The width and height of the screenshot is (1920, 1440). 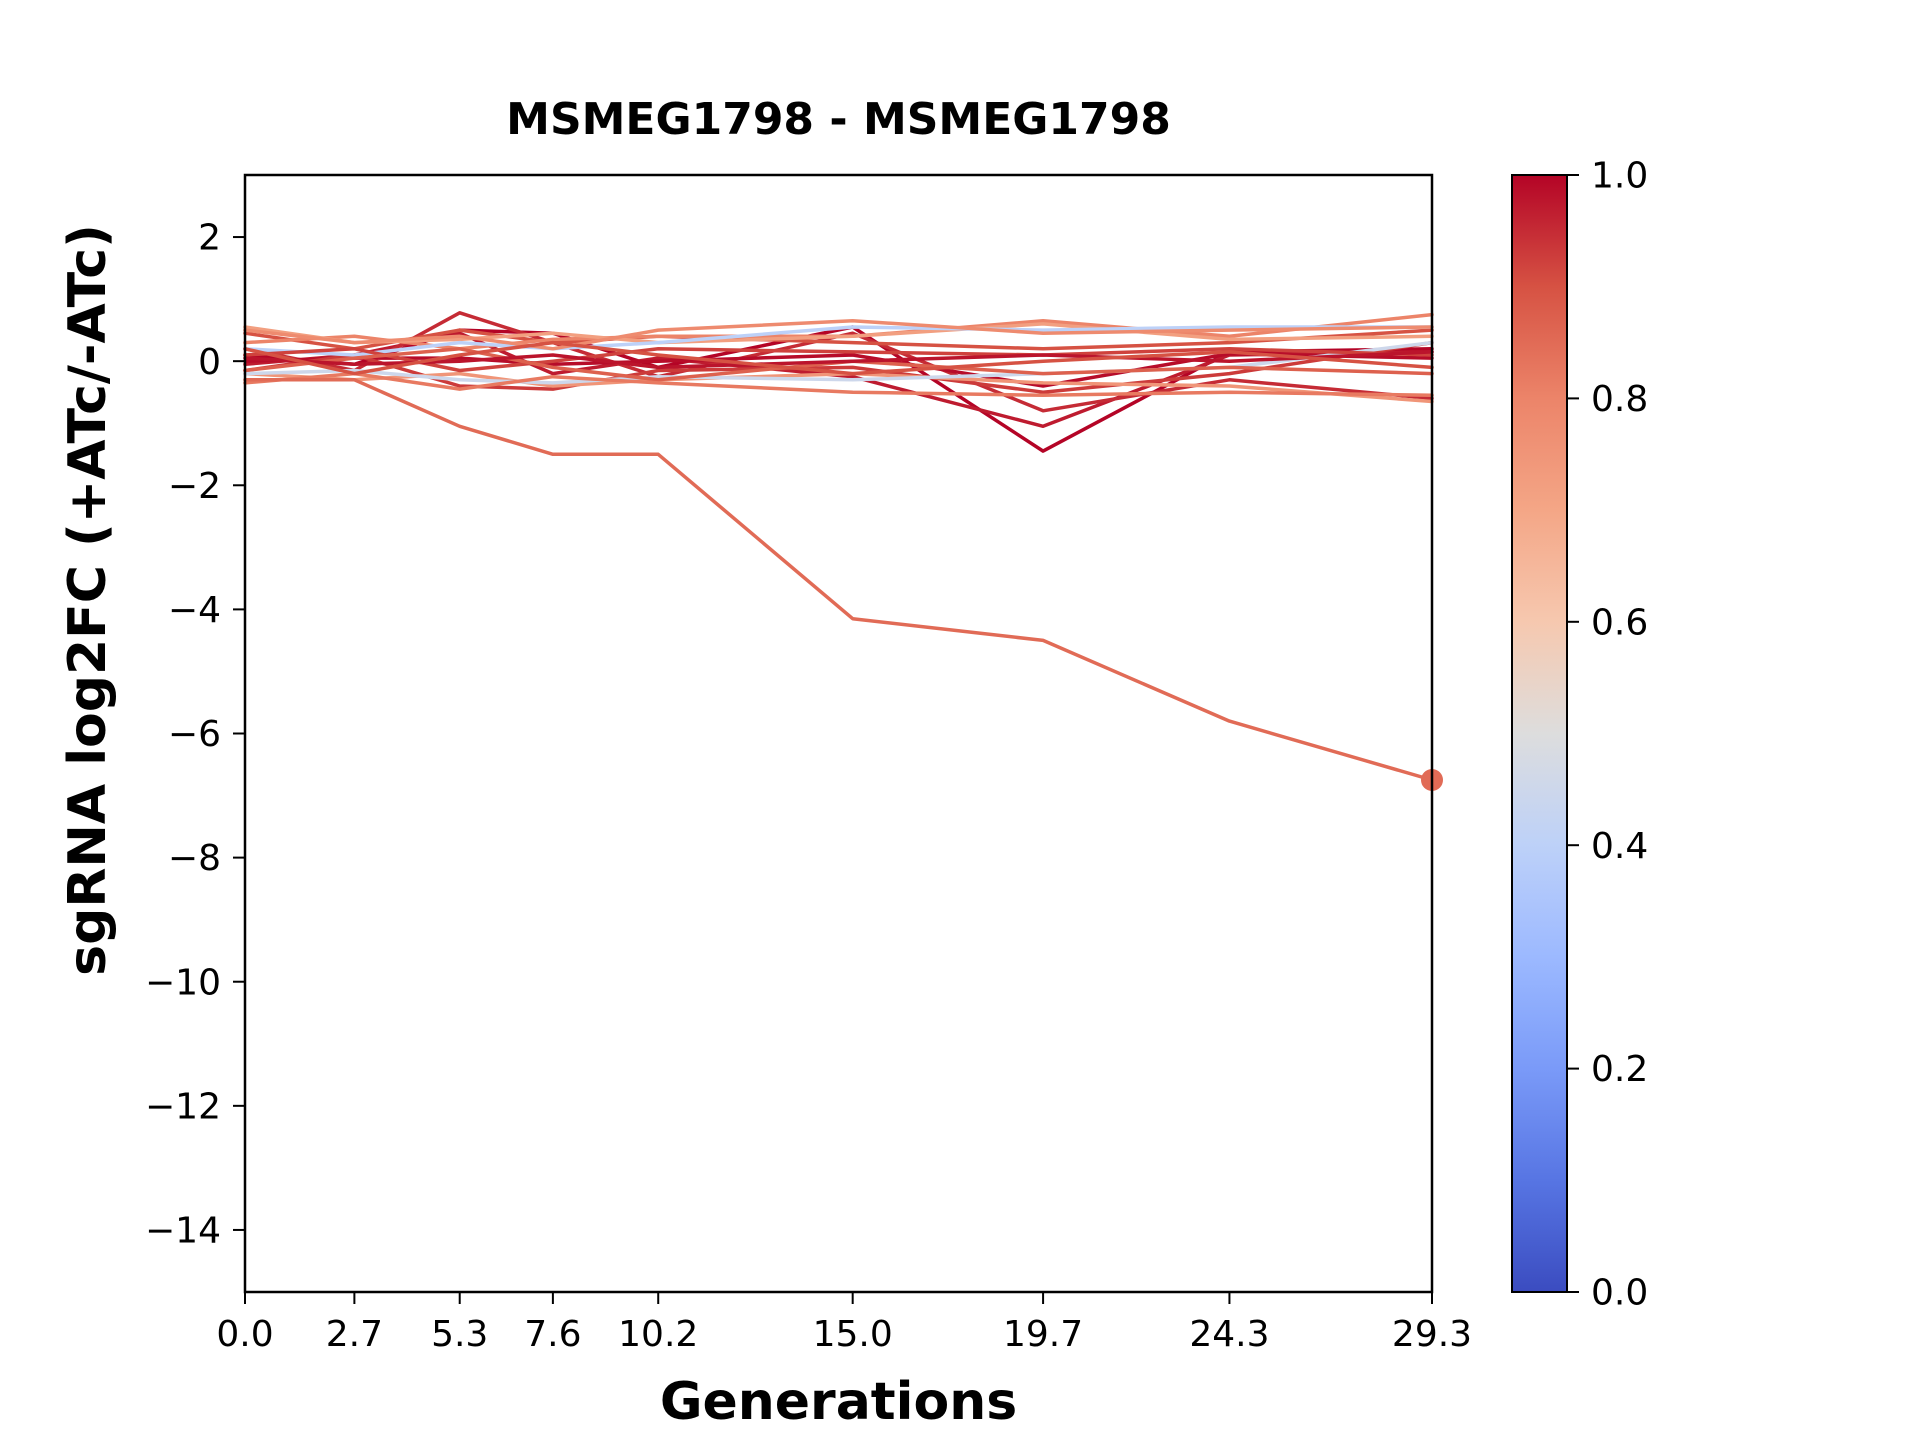 What do you see at coordinates (1043, 1334) in the screenshot?
I see `x-tick-label: 19.7` at bounding box center [1043, 1334].